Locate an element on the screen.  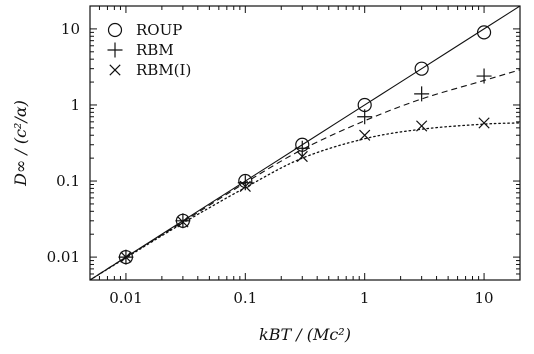
legend: ROUP RBM RBM(I) is located at coordinates (149, 50).